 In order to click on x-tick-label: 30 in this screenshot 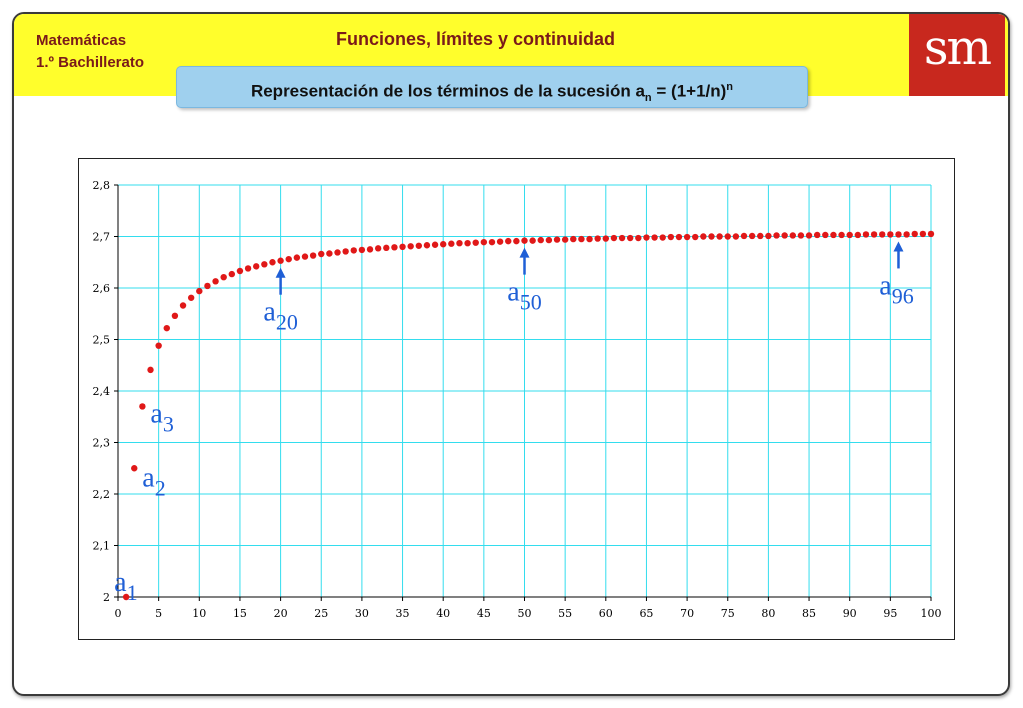, I will do `click(362, 613)`.